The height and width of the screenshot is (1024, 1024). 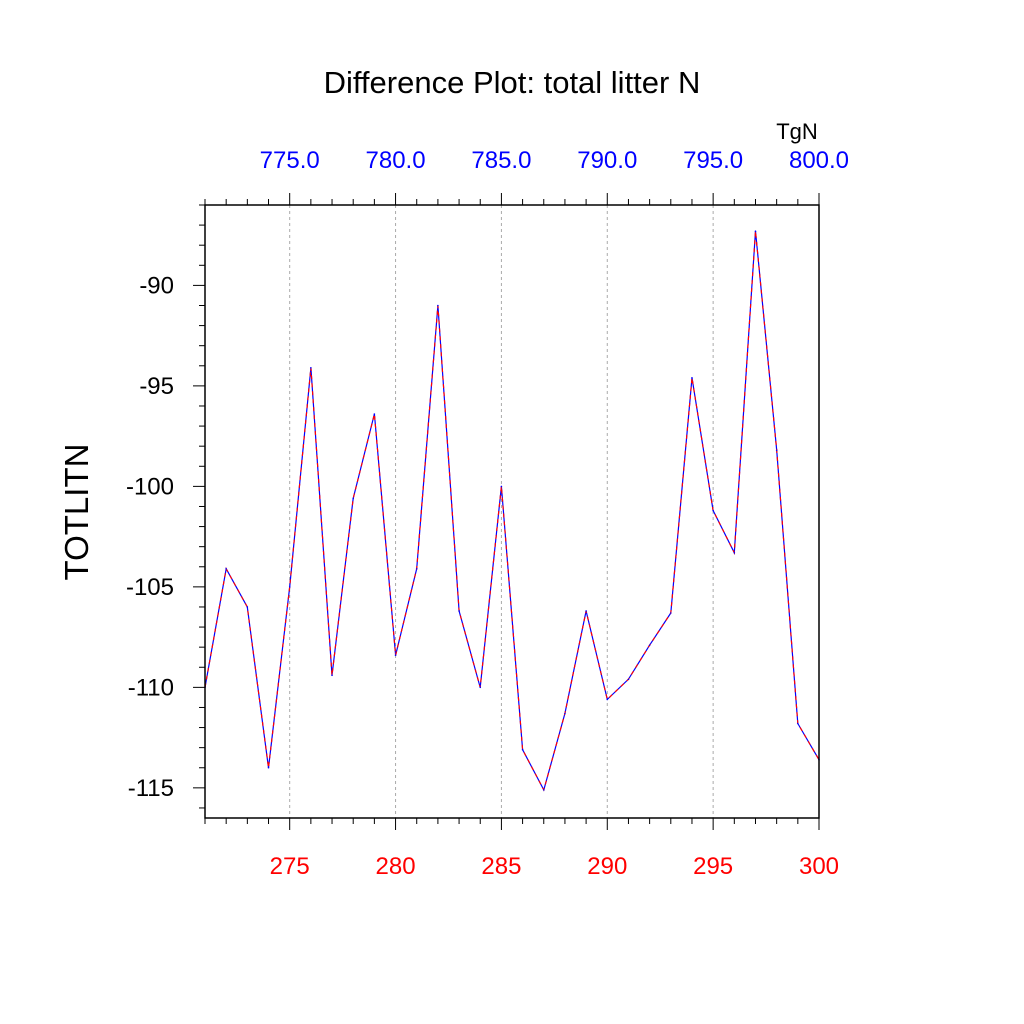 I want to click on top-x-tick-label: 795.0, so click(x=713, y=160).